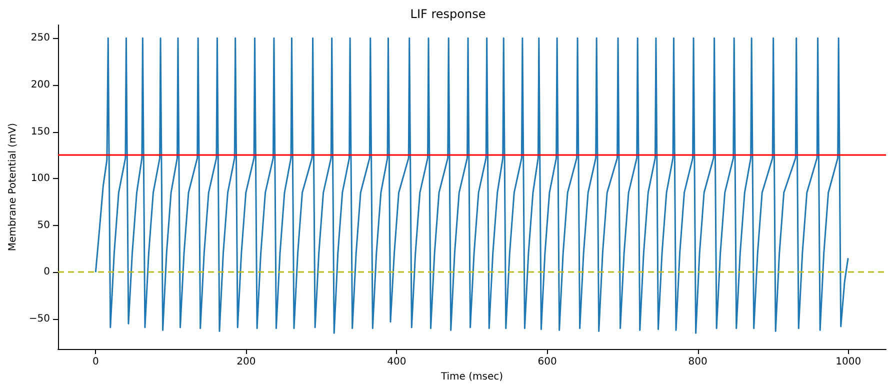  I want to click on y-tick-label: 200, so click(40, 84).